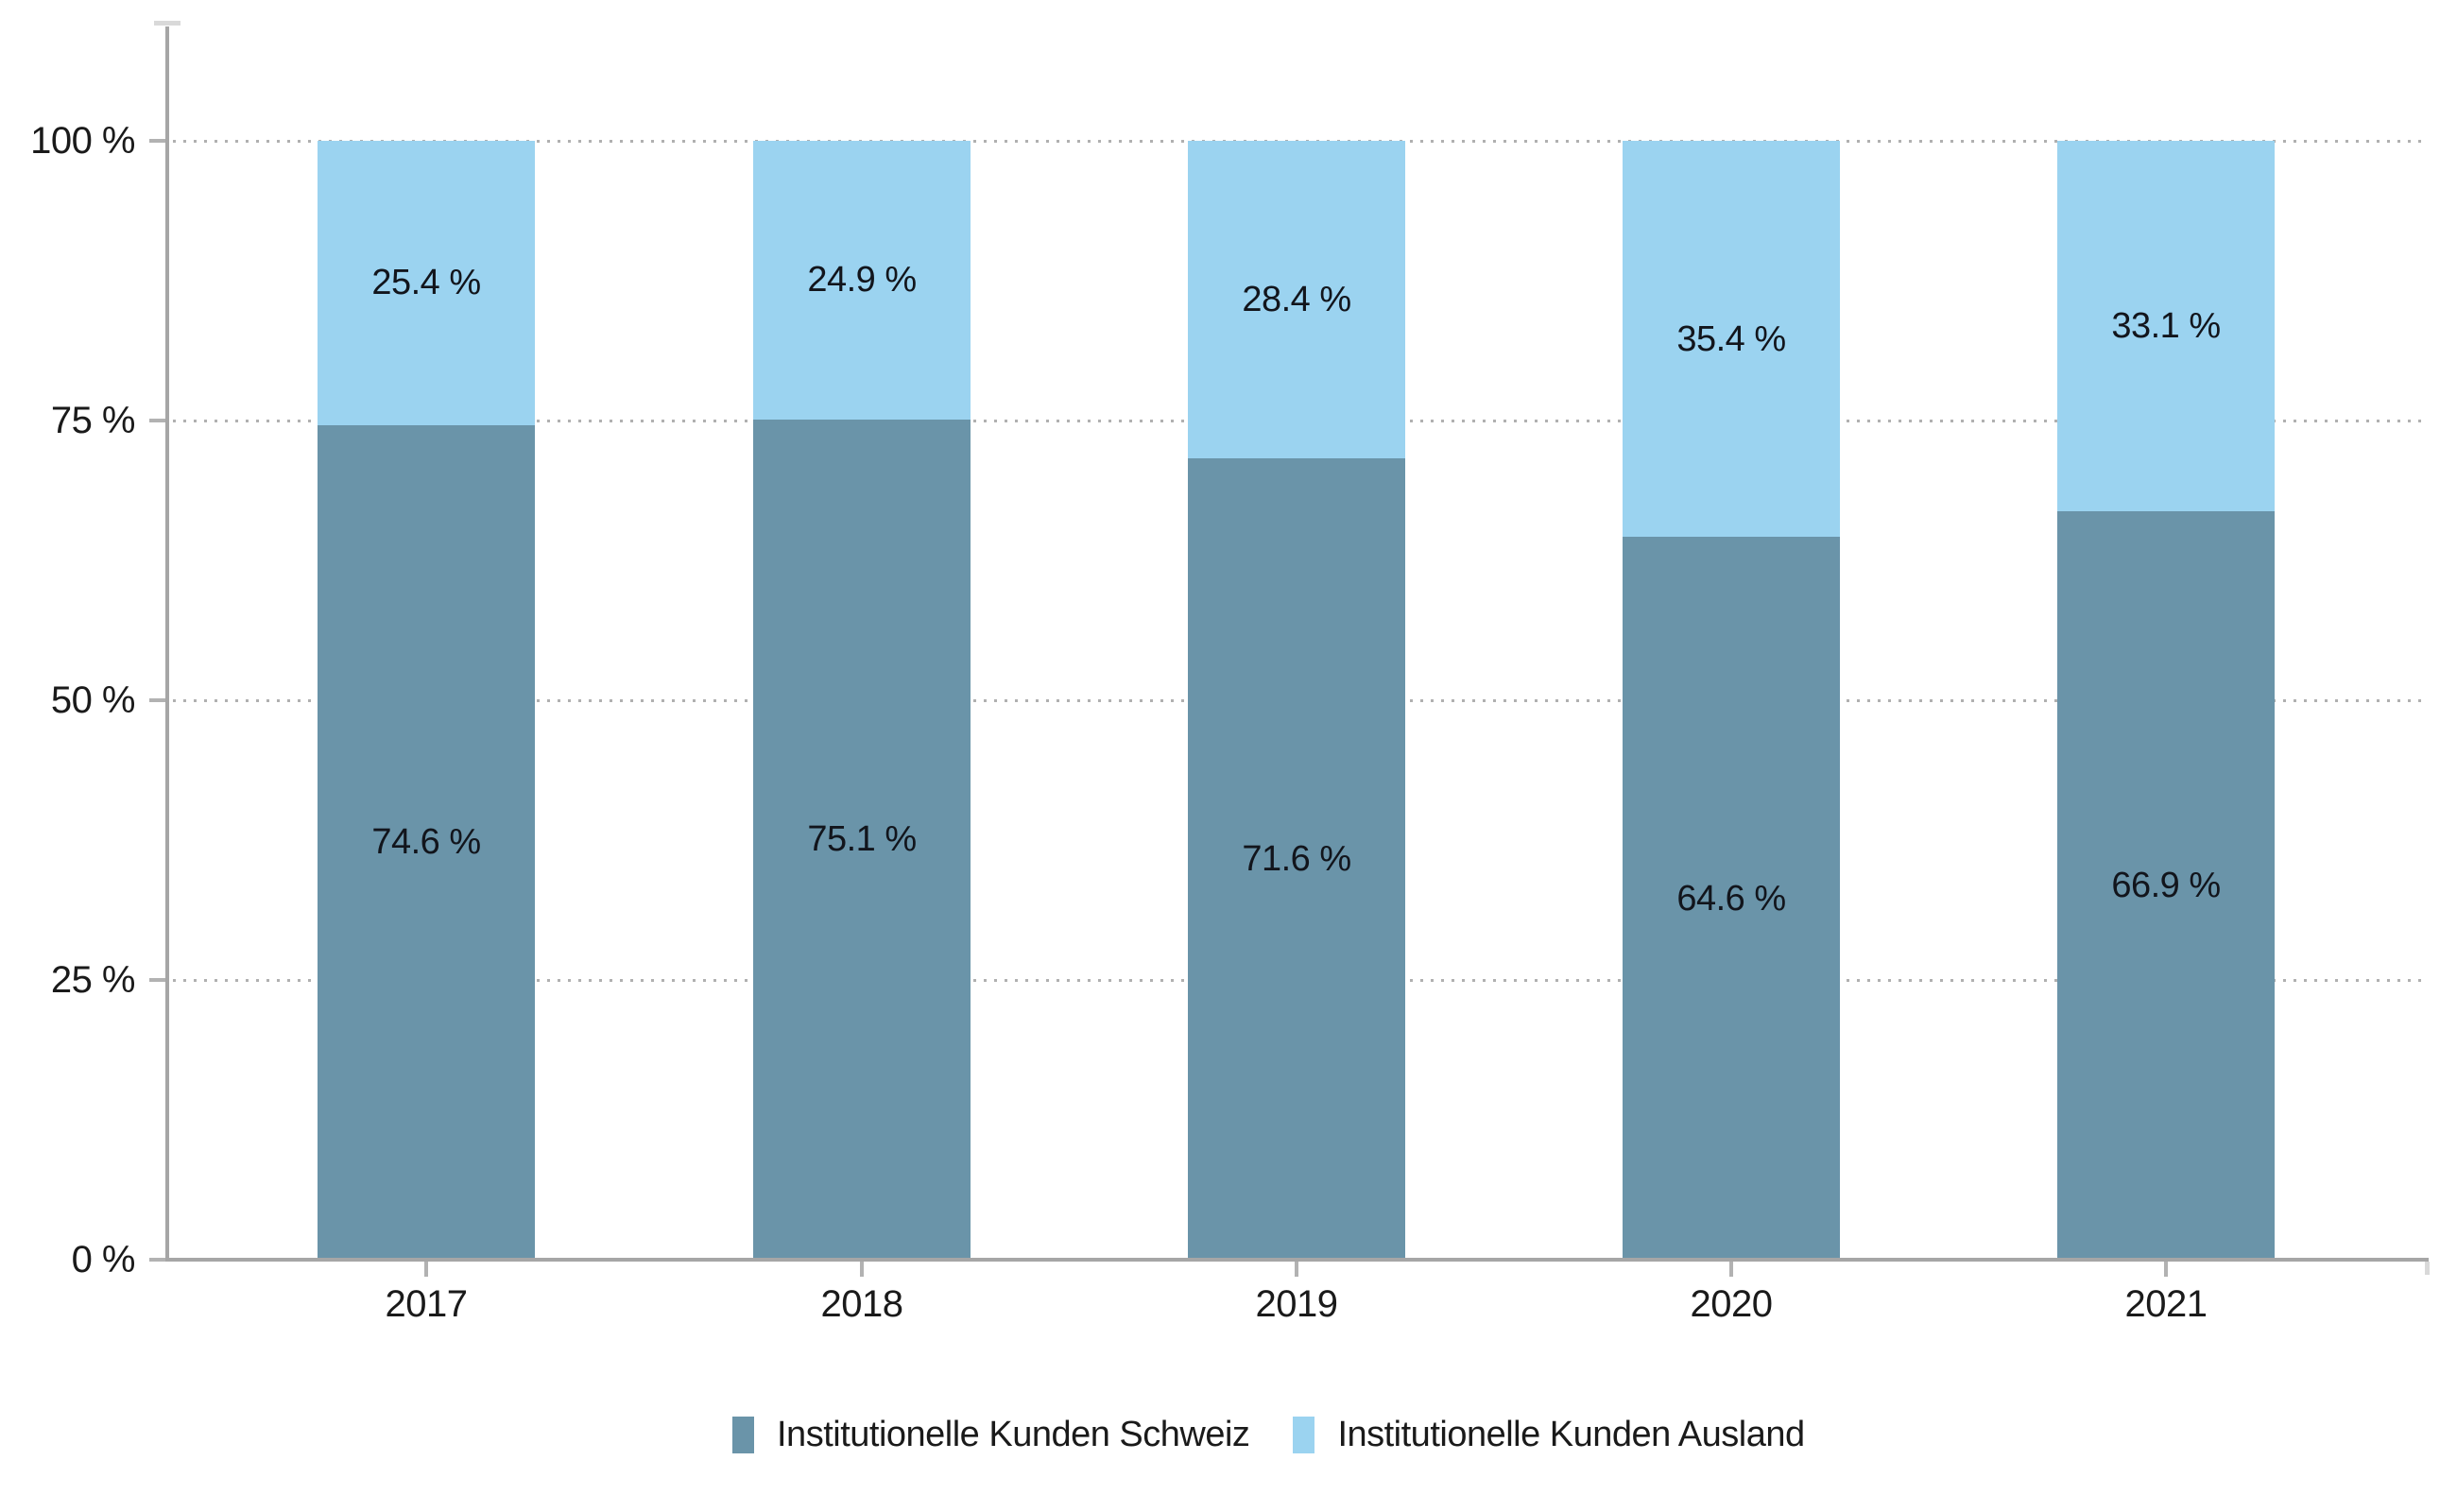 Image resolution: width=2457 pixels, height=1512 pixels. Describe the element at coordinates (1296, 1269) in the screenshot. I see `x-axis-tick-2019` at that location.